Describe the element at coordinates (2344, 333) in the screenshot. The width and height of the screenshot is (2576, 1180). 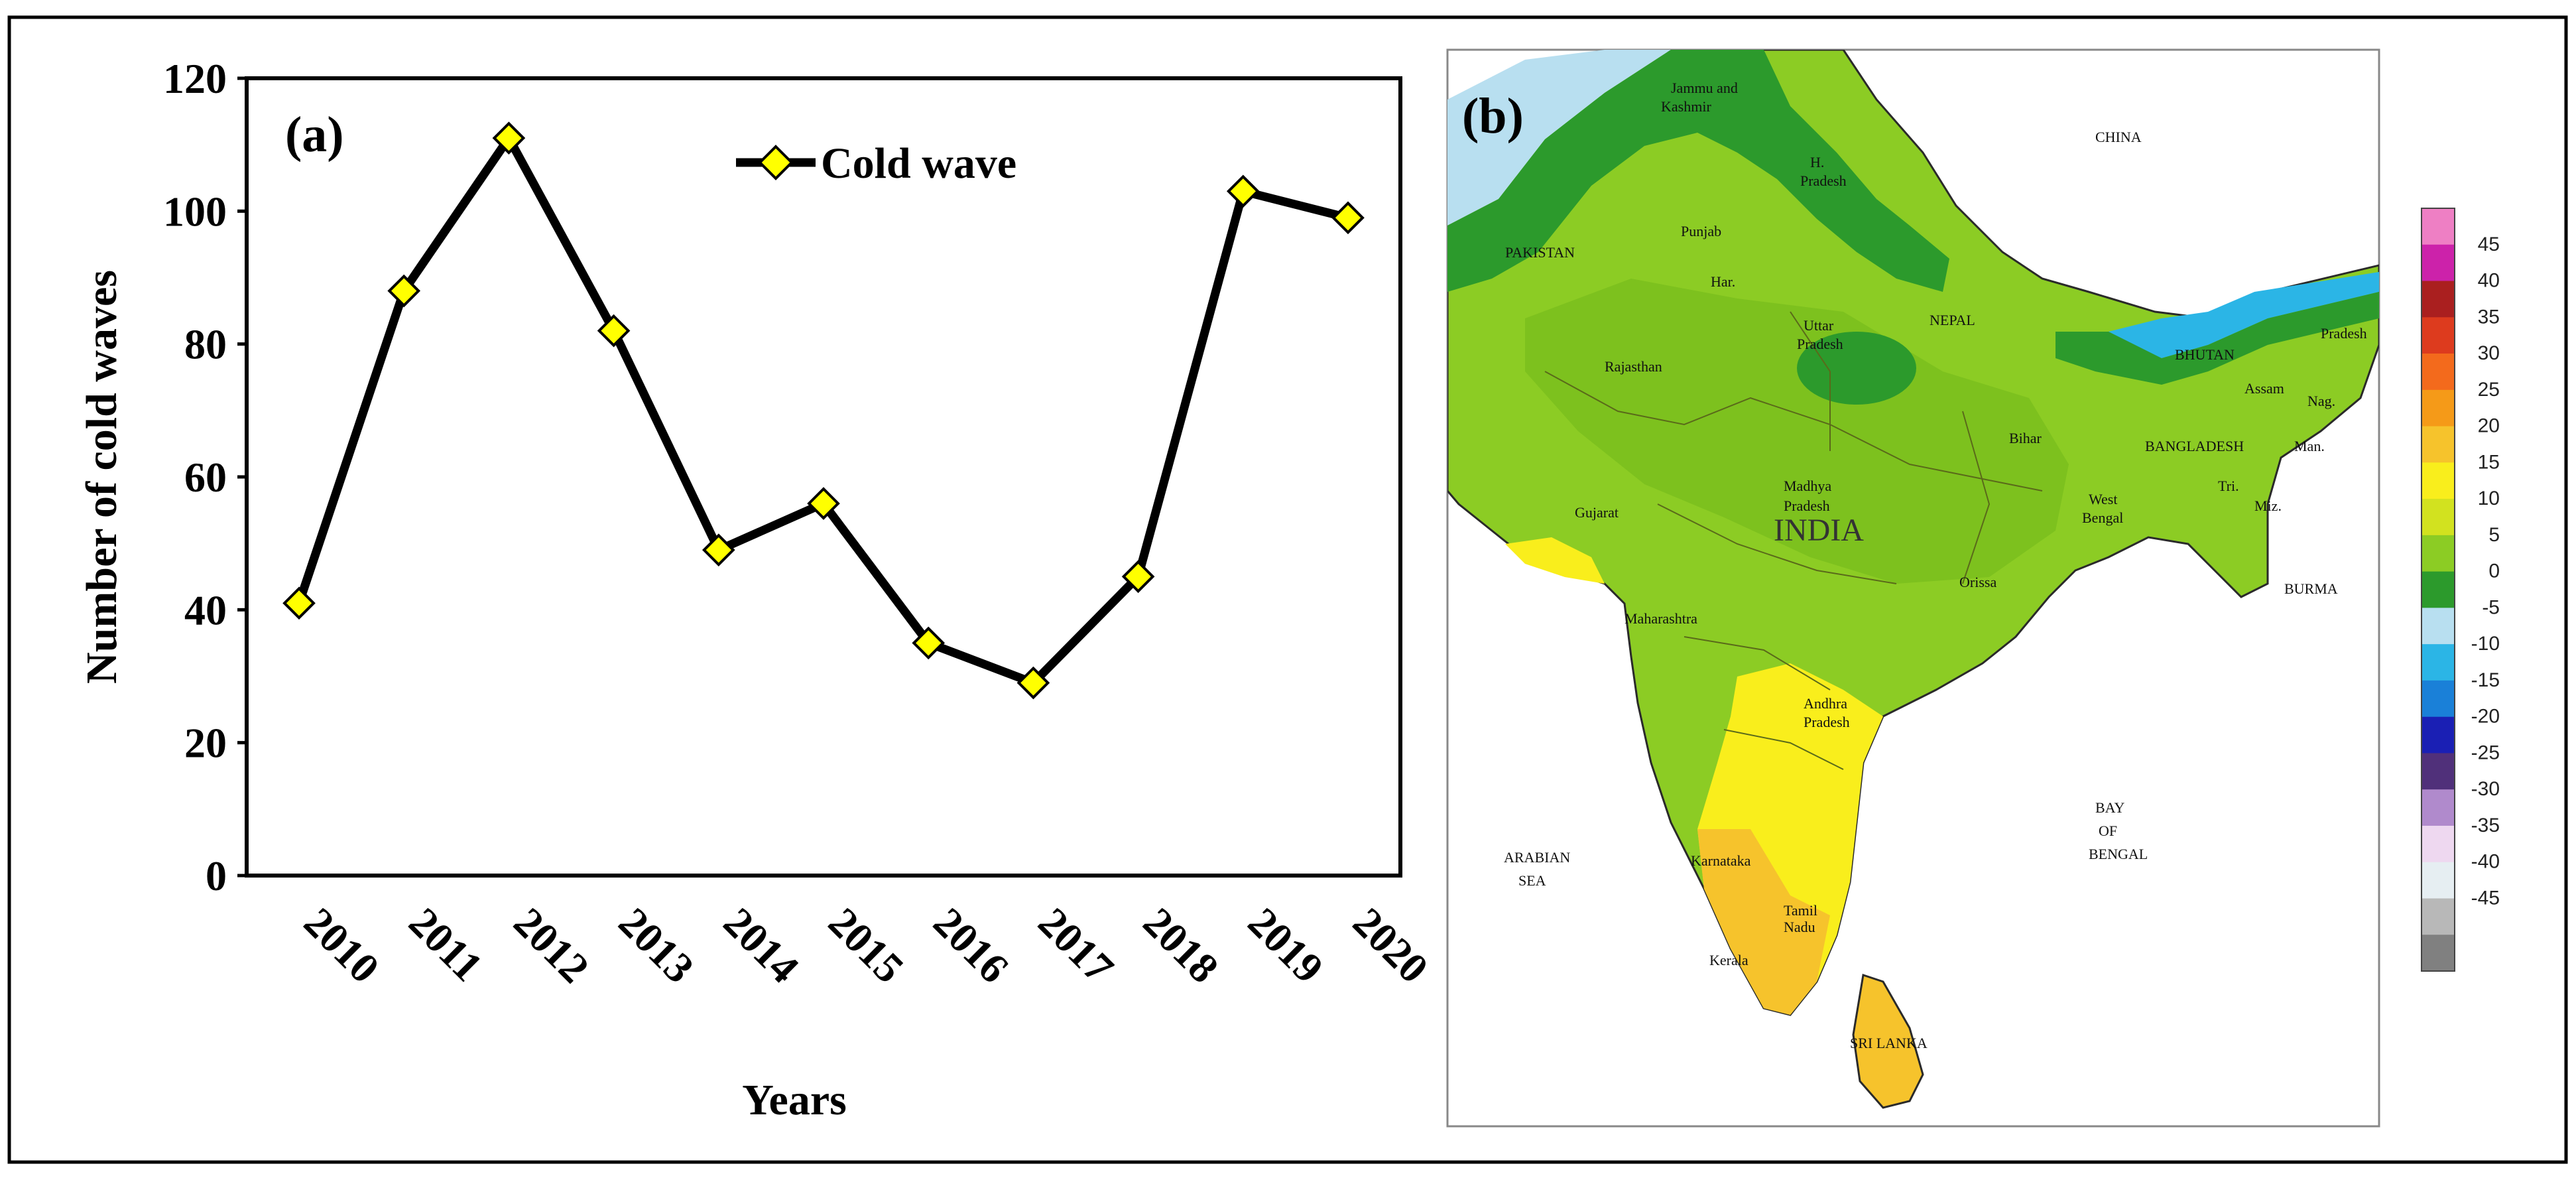
I see `label-arunachal: Pradesh` at that location.